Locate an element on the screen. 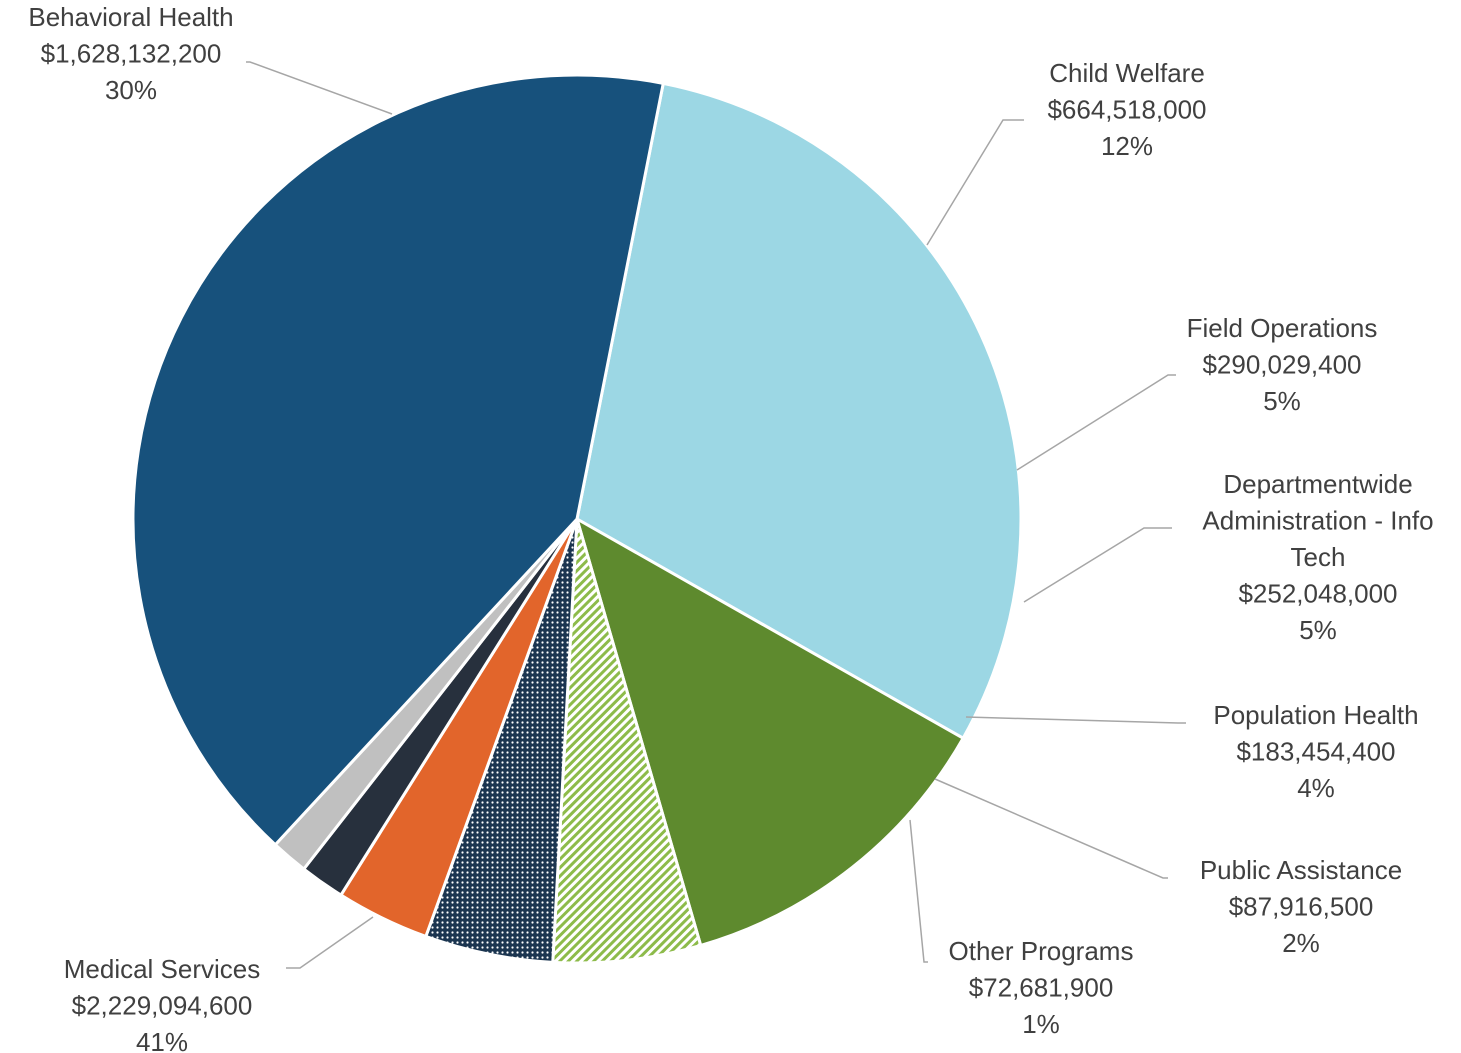 The width and height of the screenshot is (1461, 1053). slice-value-label: $2,229,094,600 is located at coordinates (162, 1006).